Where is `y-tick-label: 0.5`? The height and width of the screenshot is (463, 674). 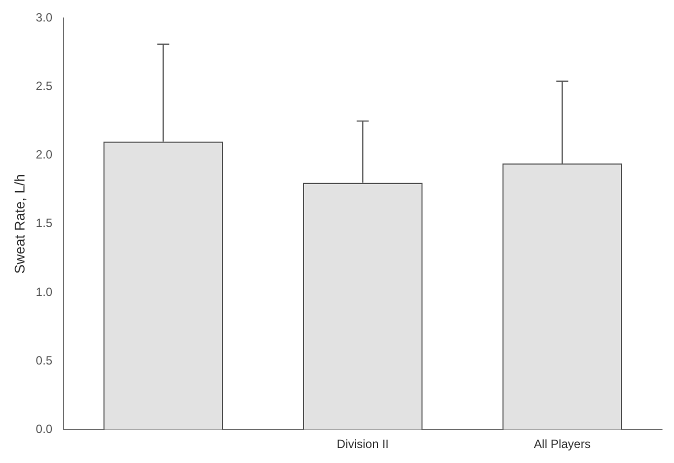 y-tick-label: 0.5 is located at coordinates (44, 360).